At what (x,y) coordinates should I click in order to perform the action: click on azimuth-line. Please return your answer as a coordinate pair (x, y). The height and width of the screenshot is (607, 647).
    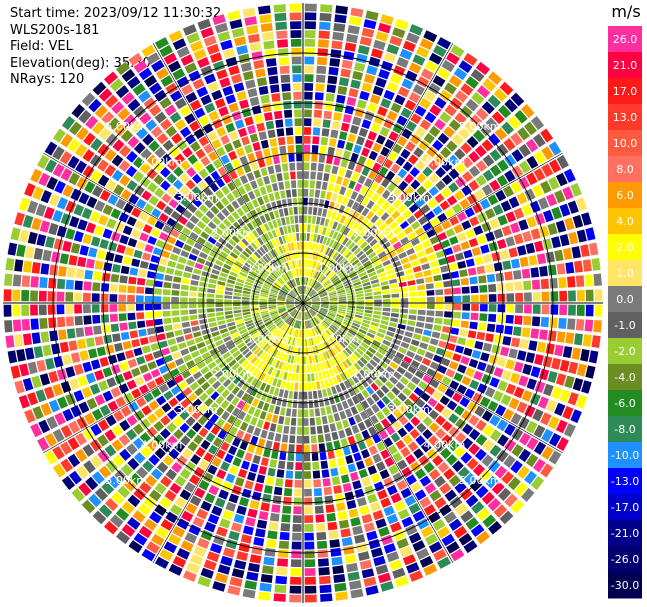
    Looking at the image, I should click on (228, 173).